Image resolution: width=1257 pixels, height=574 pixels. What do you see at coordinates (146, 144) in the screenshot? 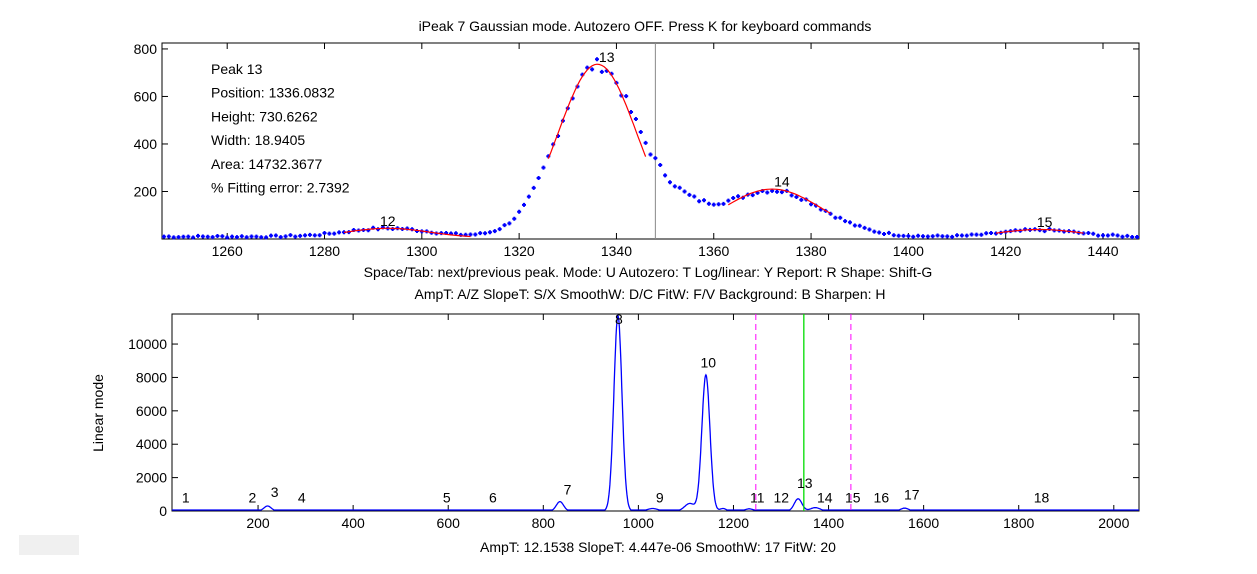
I see `y-tick-label: 400` at bounding box center [146, 144].